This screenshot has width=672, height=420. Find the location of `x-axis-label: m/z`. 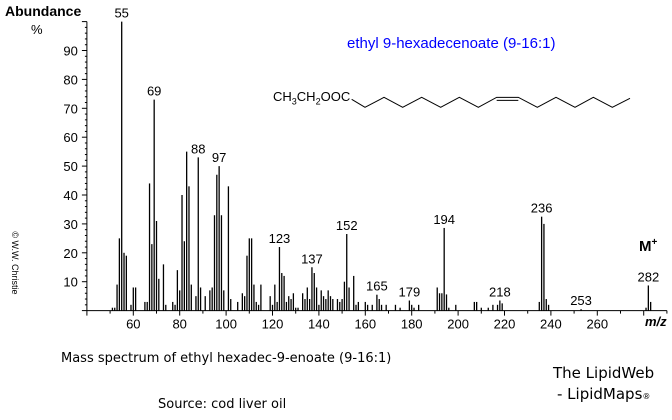

x-axis-label: m/z is located at coordinates (656, 321).